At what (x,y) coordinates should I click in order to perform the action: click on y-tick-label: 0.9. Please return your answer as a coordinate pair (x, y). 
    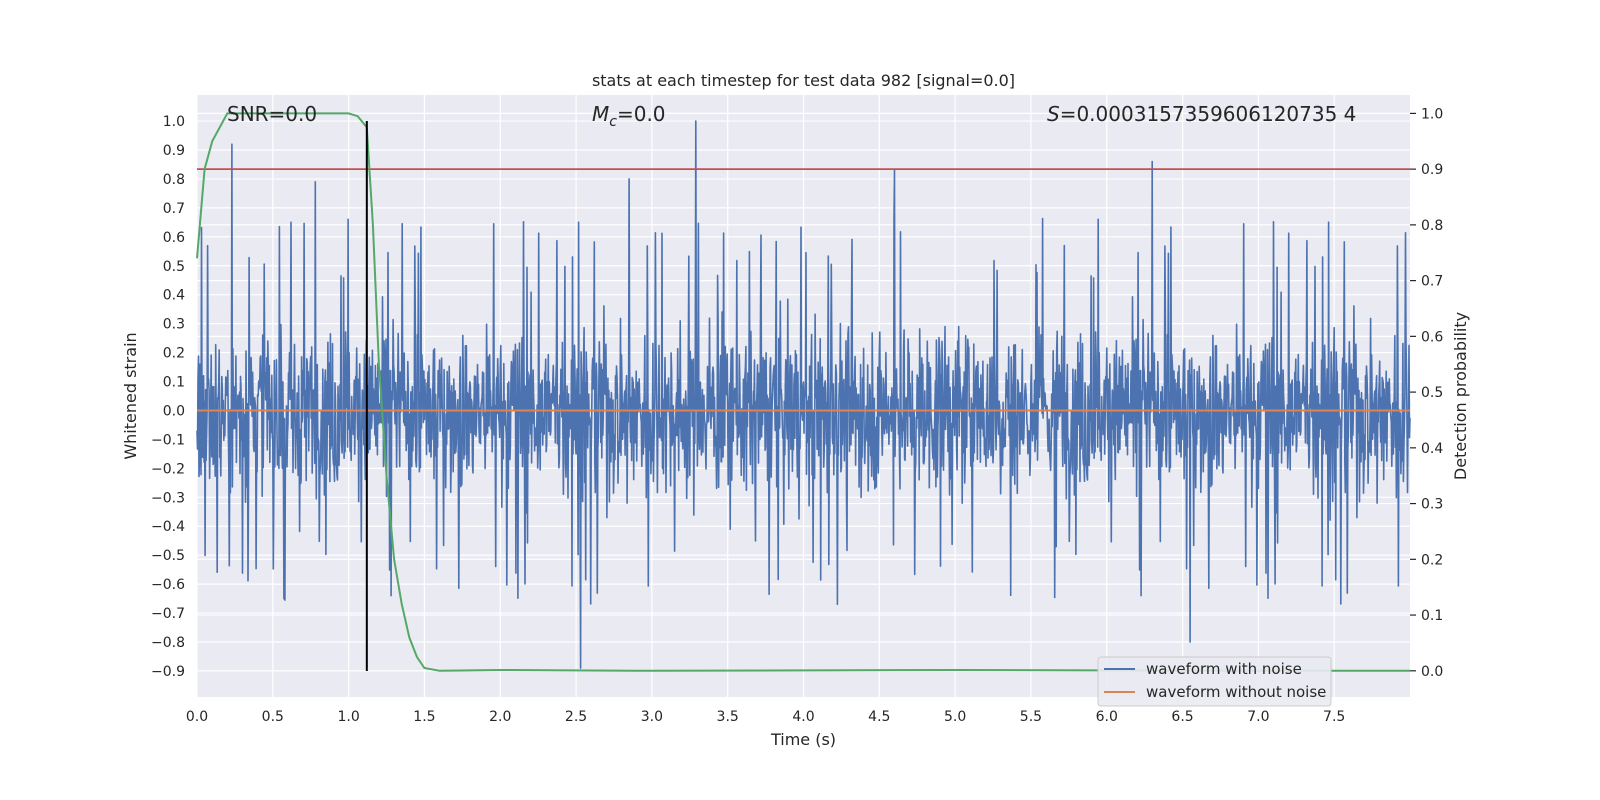
    Looking at the image, I should click on (174, 151).